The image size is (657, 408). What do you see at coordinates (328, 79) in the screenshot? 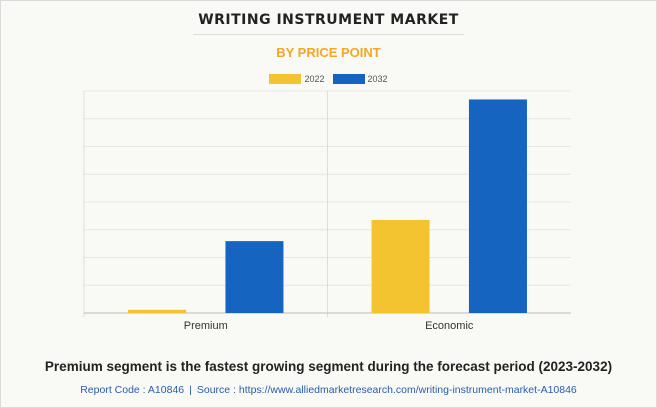
I see `legend: 2022 2032` at bounding box center [328, 79].